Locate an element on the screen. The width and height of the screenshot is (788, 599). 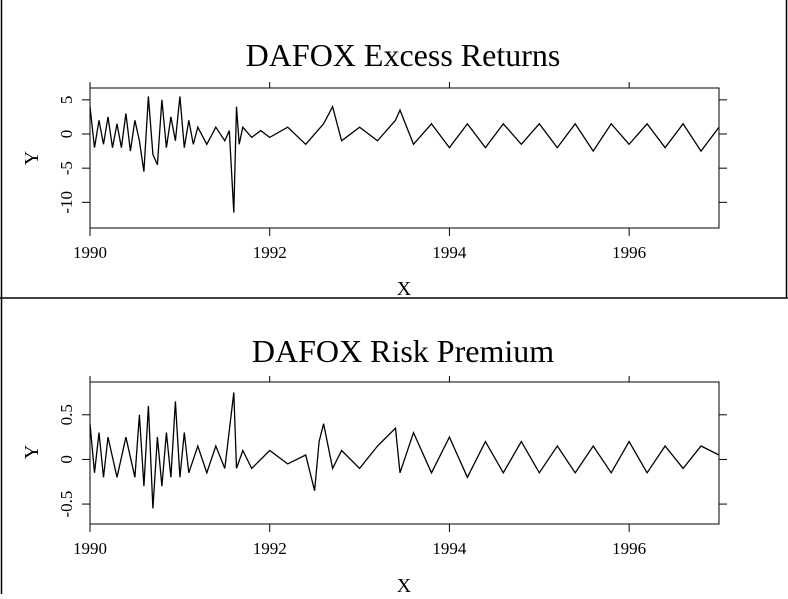
y-tick-label: -5 is located at coordinates (66, 168).